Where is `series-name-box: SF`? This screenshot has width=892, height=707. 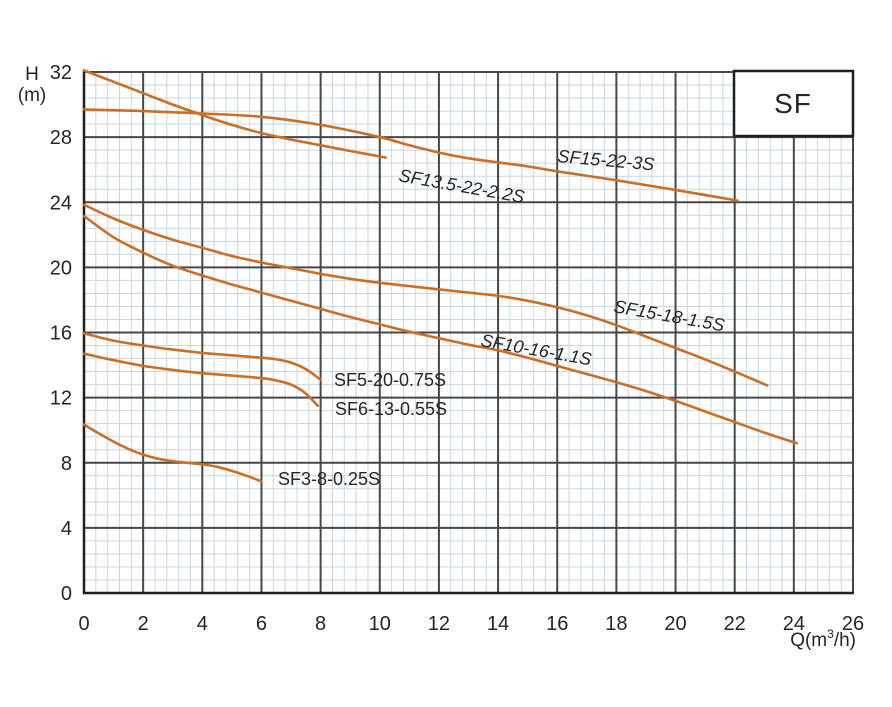 series-name-box: SF is located at coordinates (793, 103).